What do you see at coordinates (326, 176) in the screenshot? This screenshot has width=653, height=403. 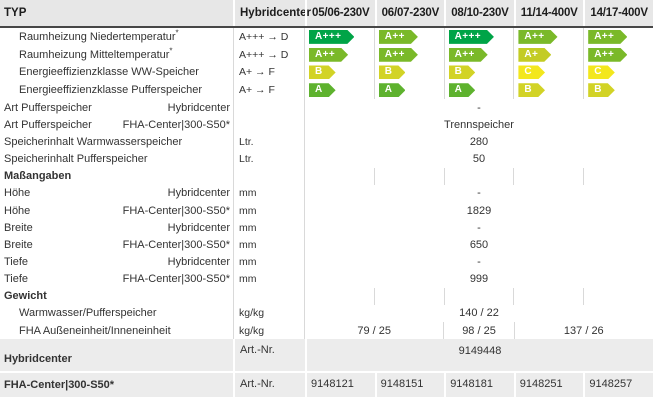 I see `table-row: Maßangaben` at bounding box center [326, 176].